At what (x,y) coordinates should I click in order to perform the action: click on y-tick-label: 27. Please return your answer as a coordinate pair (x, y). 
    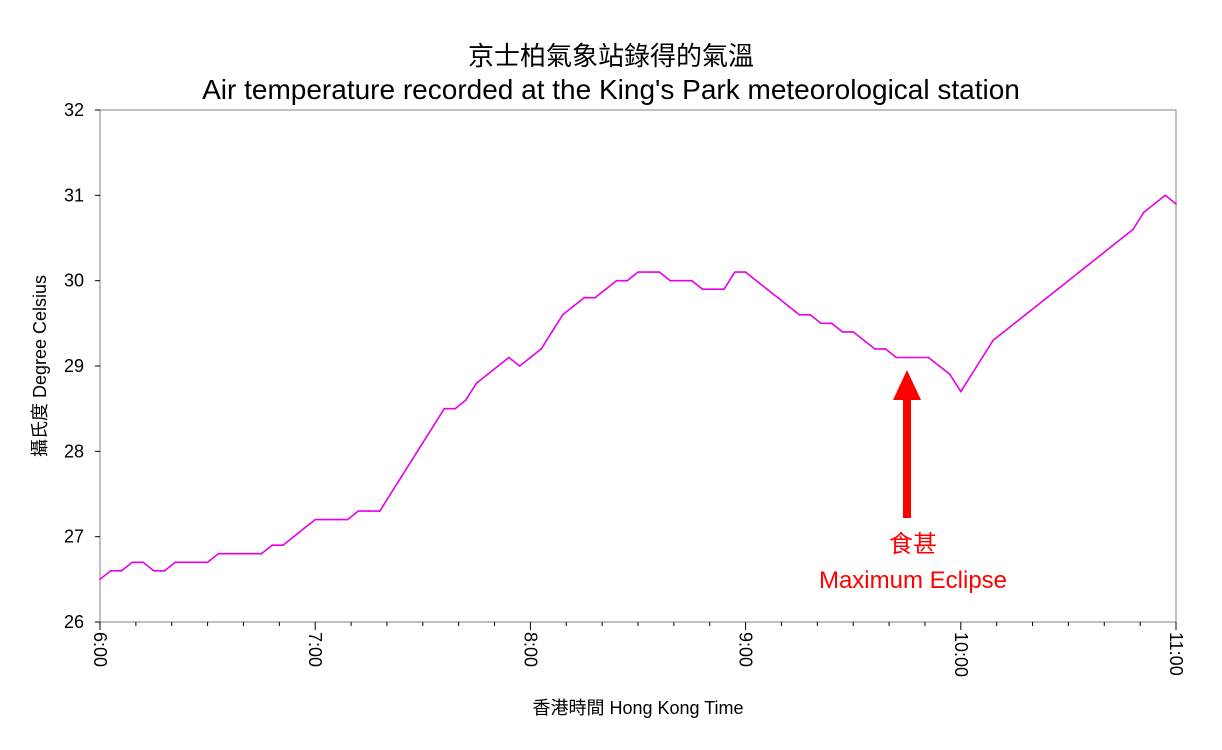
    Looking at the image, I should click on (74, 537).